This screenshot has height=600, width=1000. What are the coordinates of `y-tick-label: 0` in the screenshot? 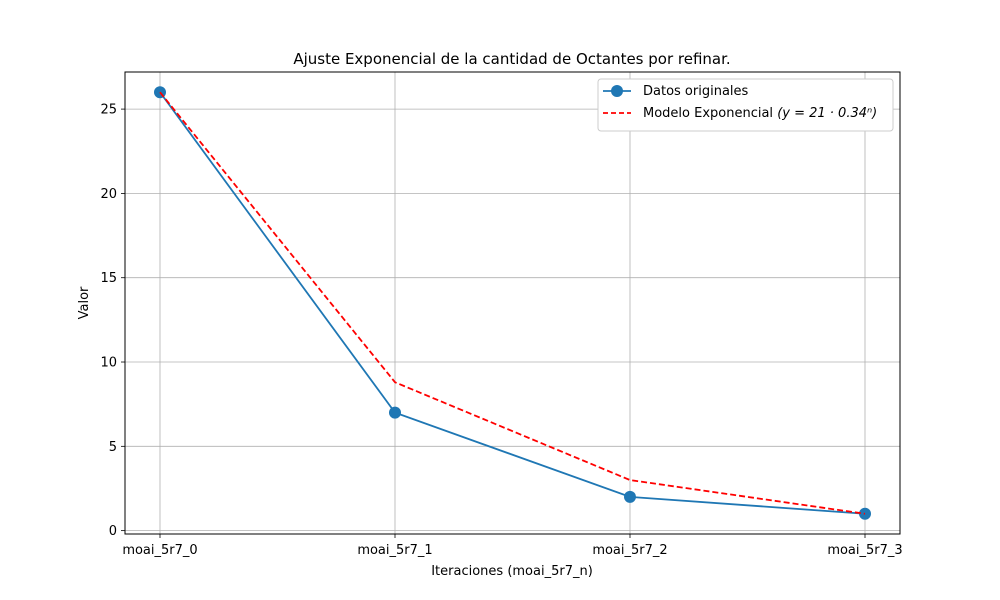 It's located at (113, 531).